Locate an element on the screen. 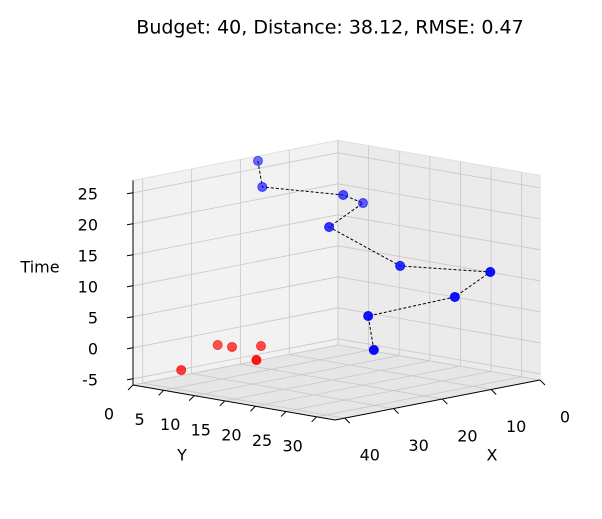  z-tick-label: 10 is located at coordinates (88, 286).